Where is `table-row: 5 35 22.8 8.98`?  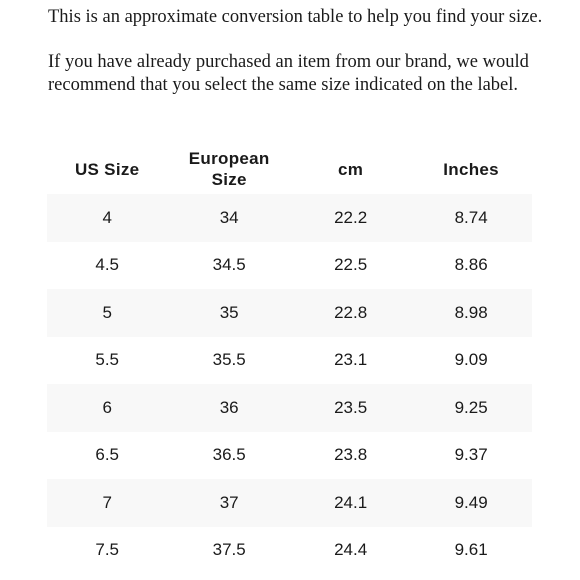
table-row: 5 35 22.8 8.98 is located at coordinates (289, 313).